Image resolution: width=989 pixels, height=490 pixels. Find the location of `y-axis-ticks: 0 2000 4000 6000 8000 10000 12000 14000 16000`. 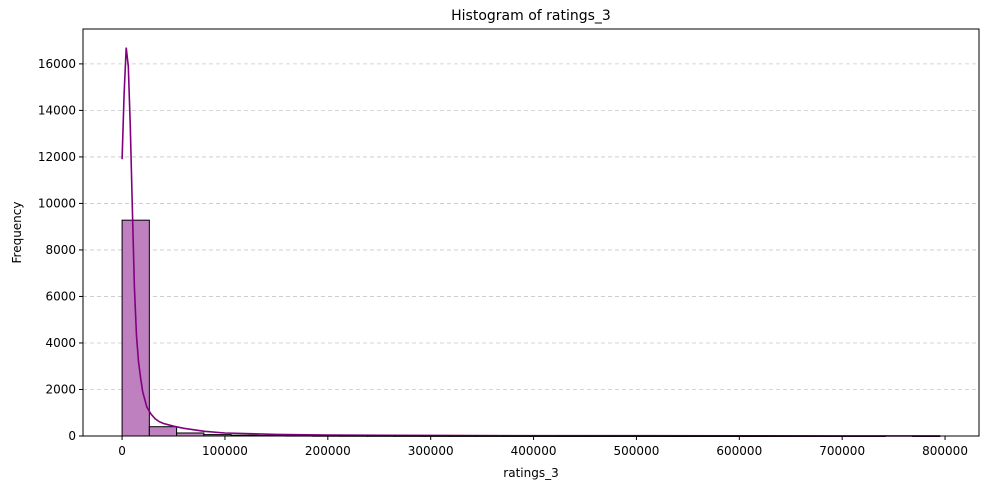

y-axis-ticks: 0 2000 4000 6000 8000 10000 12000 14000 16000 is located at coordinates (60, 250).